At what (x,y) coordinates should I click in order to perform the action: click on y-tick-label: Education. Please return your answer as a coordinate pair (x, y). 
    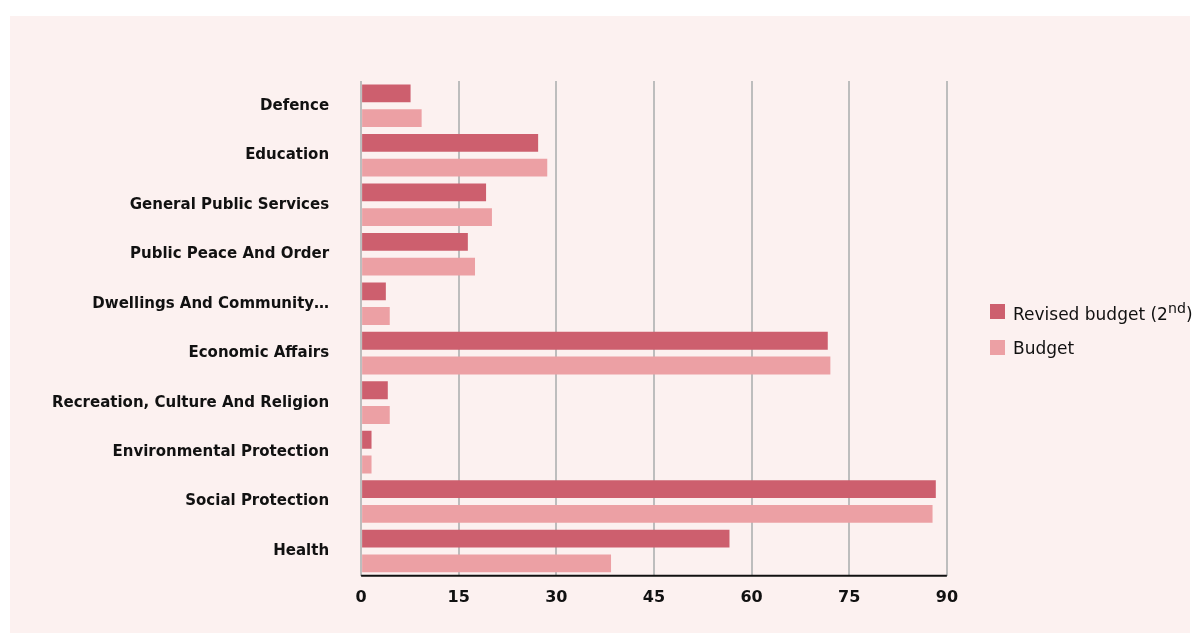
    Looking at the image, I should click on (287, 154).